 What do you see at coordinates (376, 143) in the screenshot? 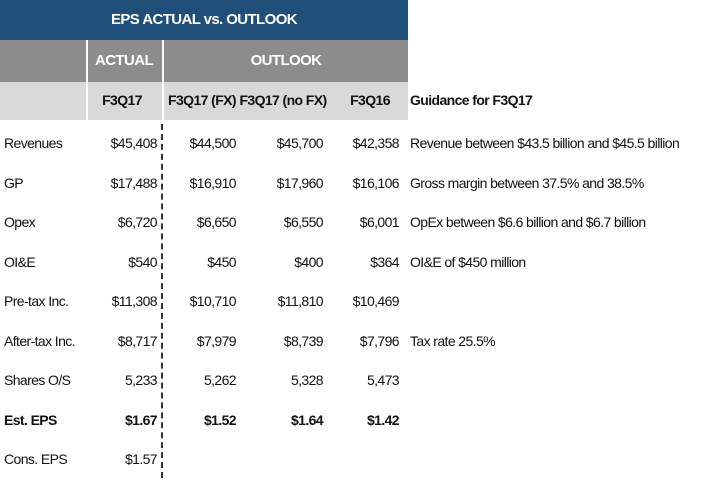
I see `cell: $42,358` at bounding box center [376, 143].